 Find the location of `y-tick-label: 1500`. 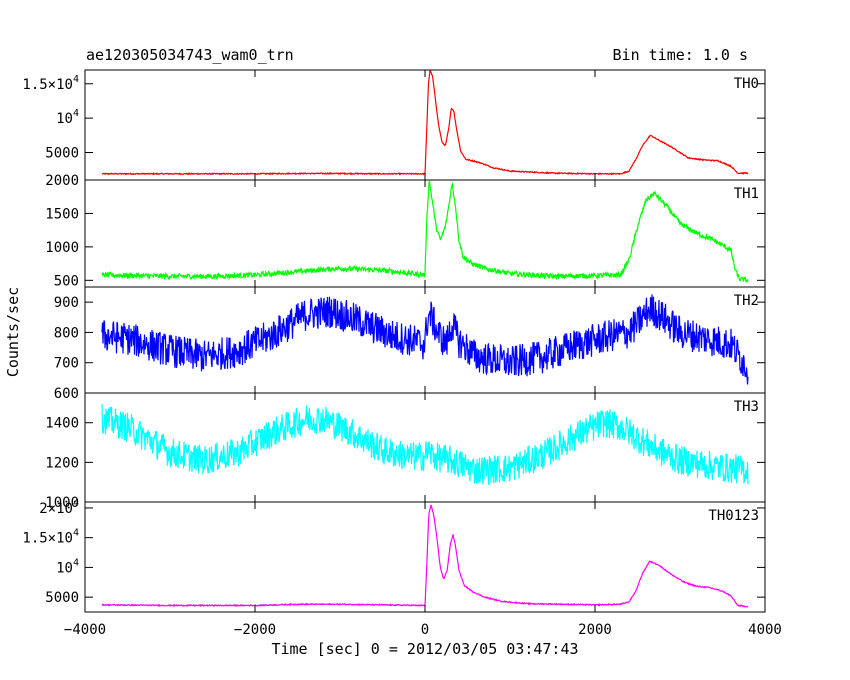

y-tick-label: 1500 is located at coordinates (62, 214).